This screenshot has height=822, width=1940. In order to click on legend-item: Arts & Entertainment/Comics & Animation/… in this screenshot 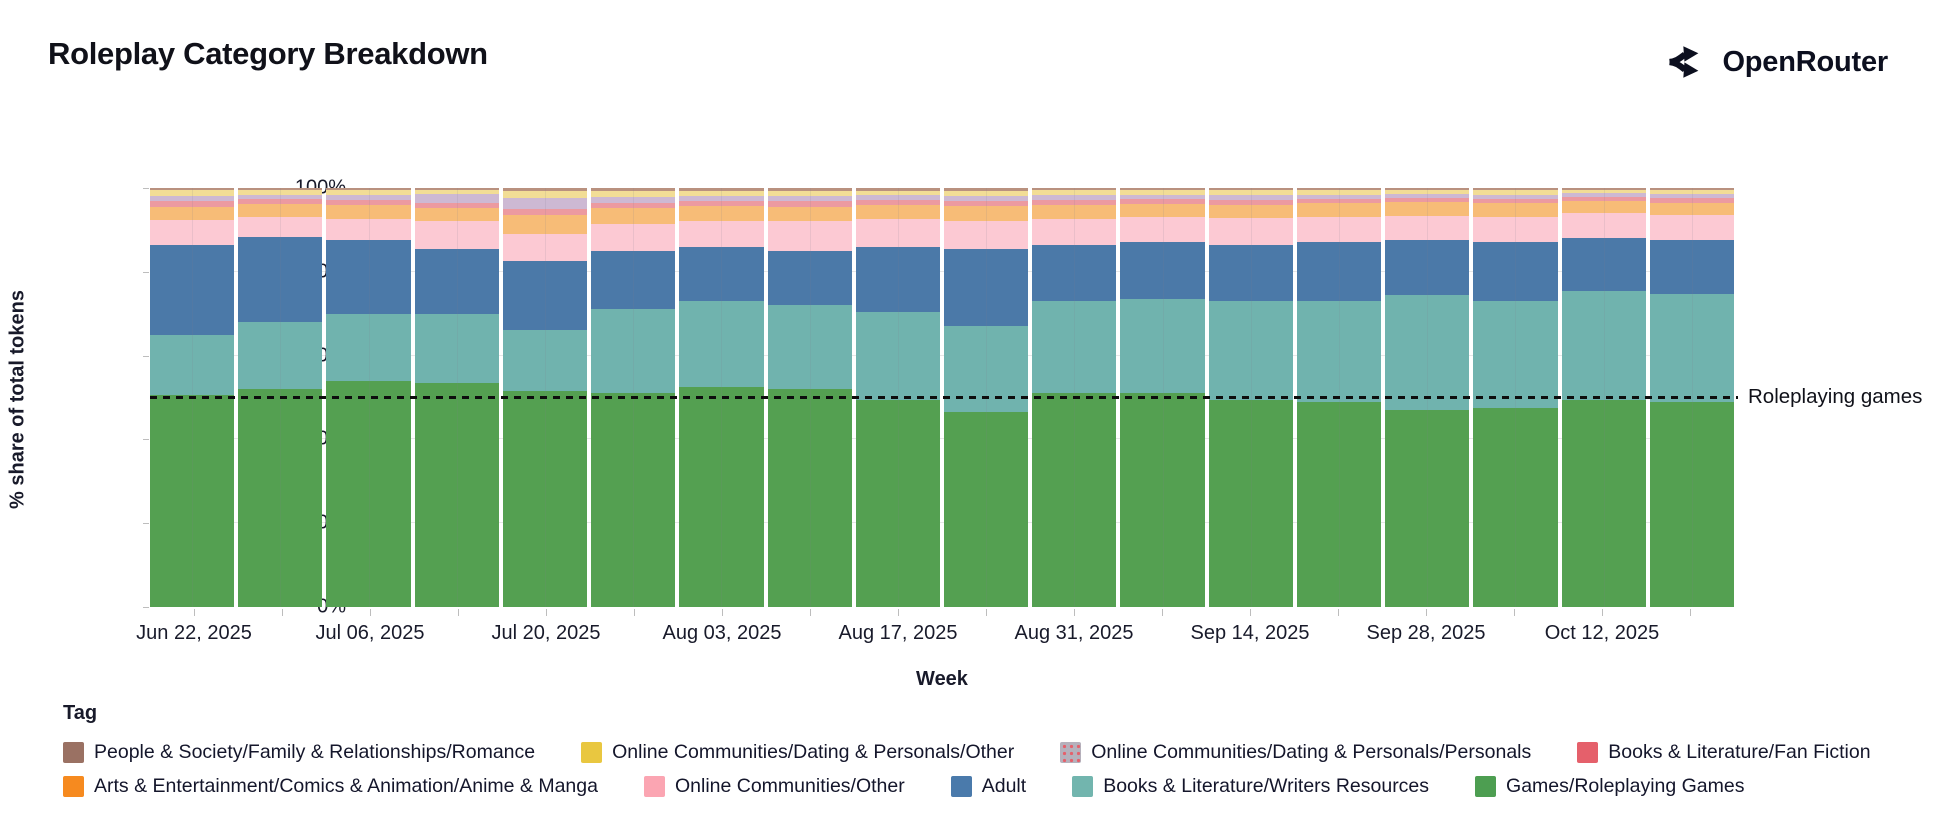, I will do `click(330, 786)`.